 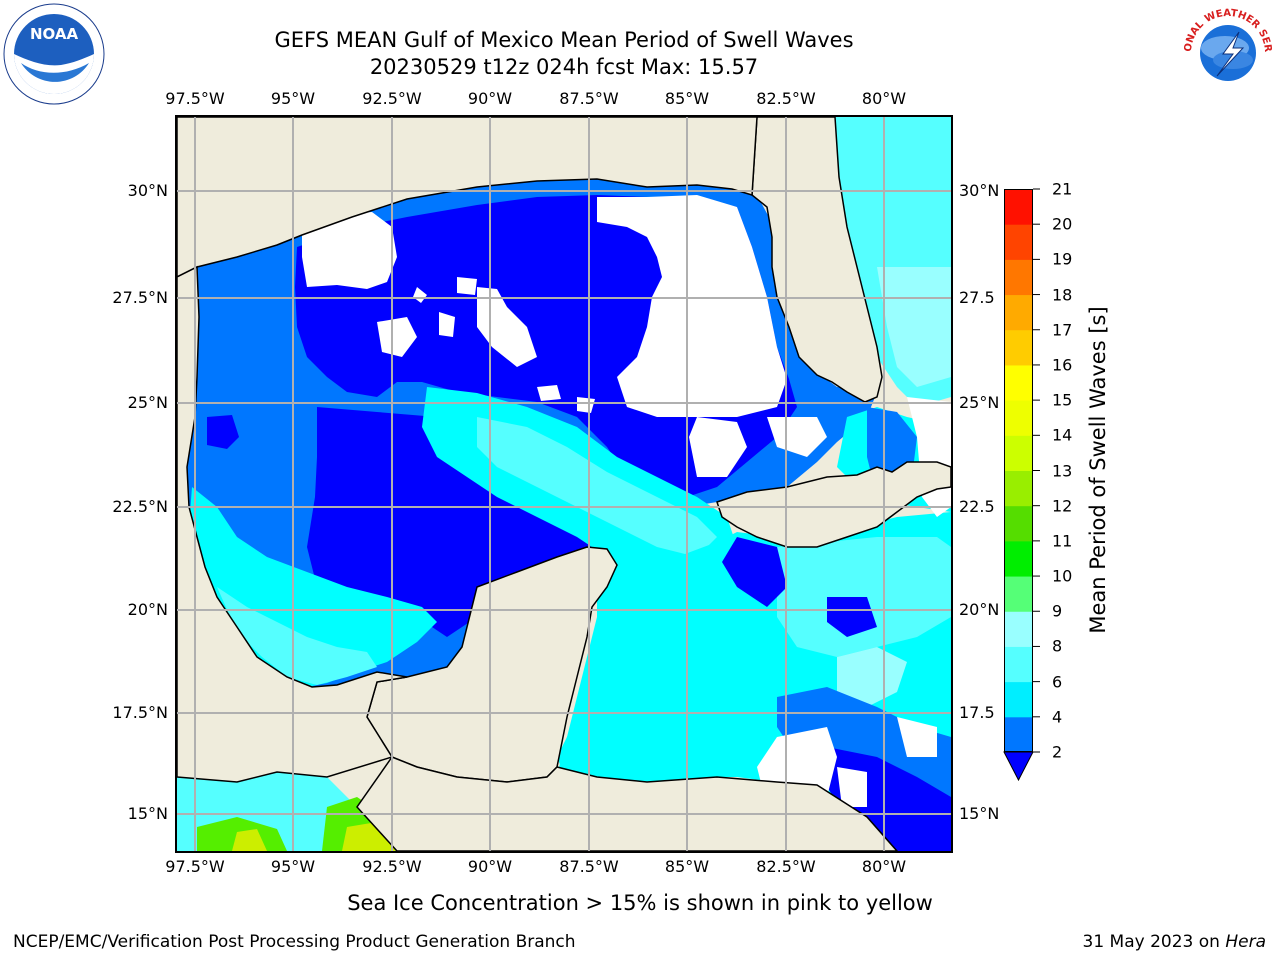 I want to click on lon-tick-top: 90°W, so click(x=490, y=98).